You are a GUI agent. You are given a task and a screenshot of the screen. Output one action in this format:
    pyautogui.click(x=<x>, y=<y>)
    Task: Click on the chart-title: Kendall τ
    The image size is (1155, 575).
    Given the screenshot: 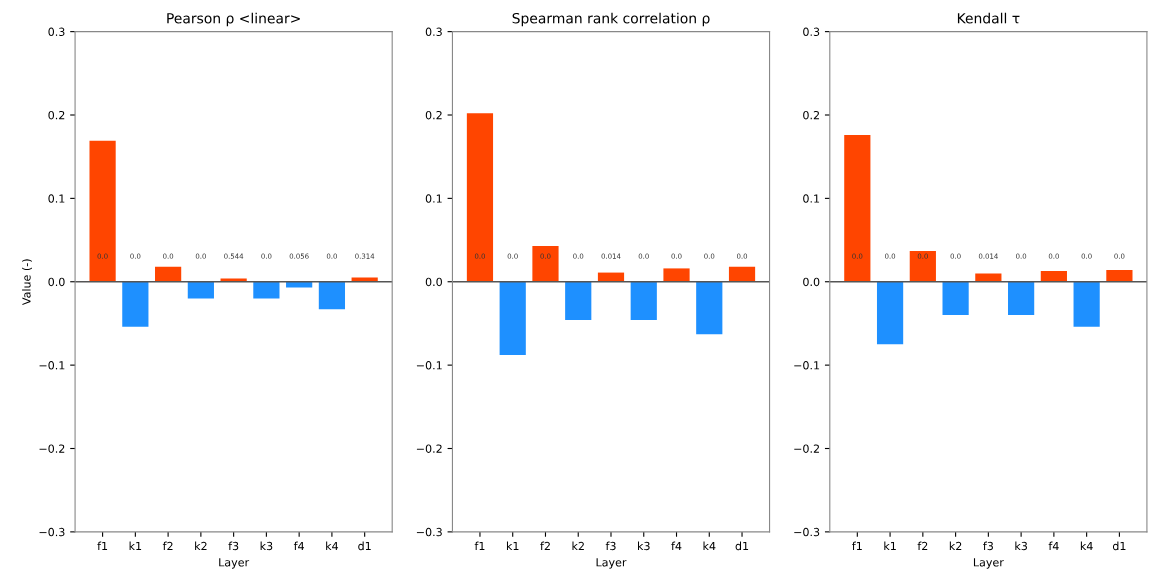 What is the action you would take?
    pyautogui.click(x=988, y=18)
    